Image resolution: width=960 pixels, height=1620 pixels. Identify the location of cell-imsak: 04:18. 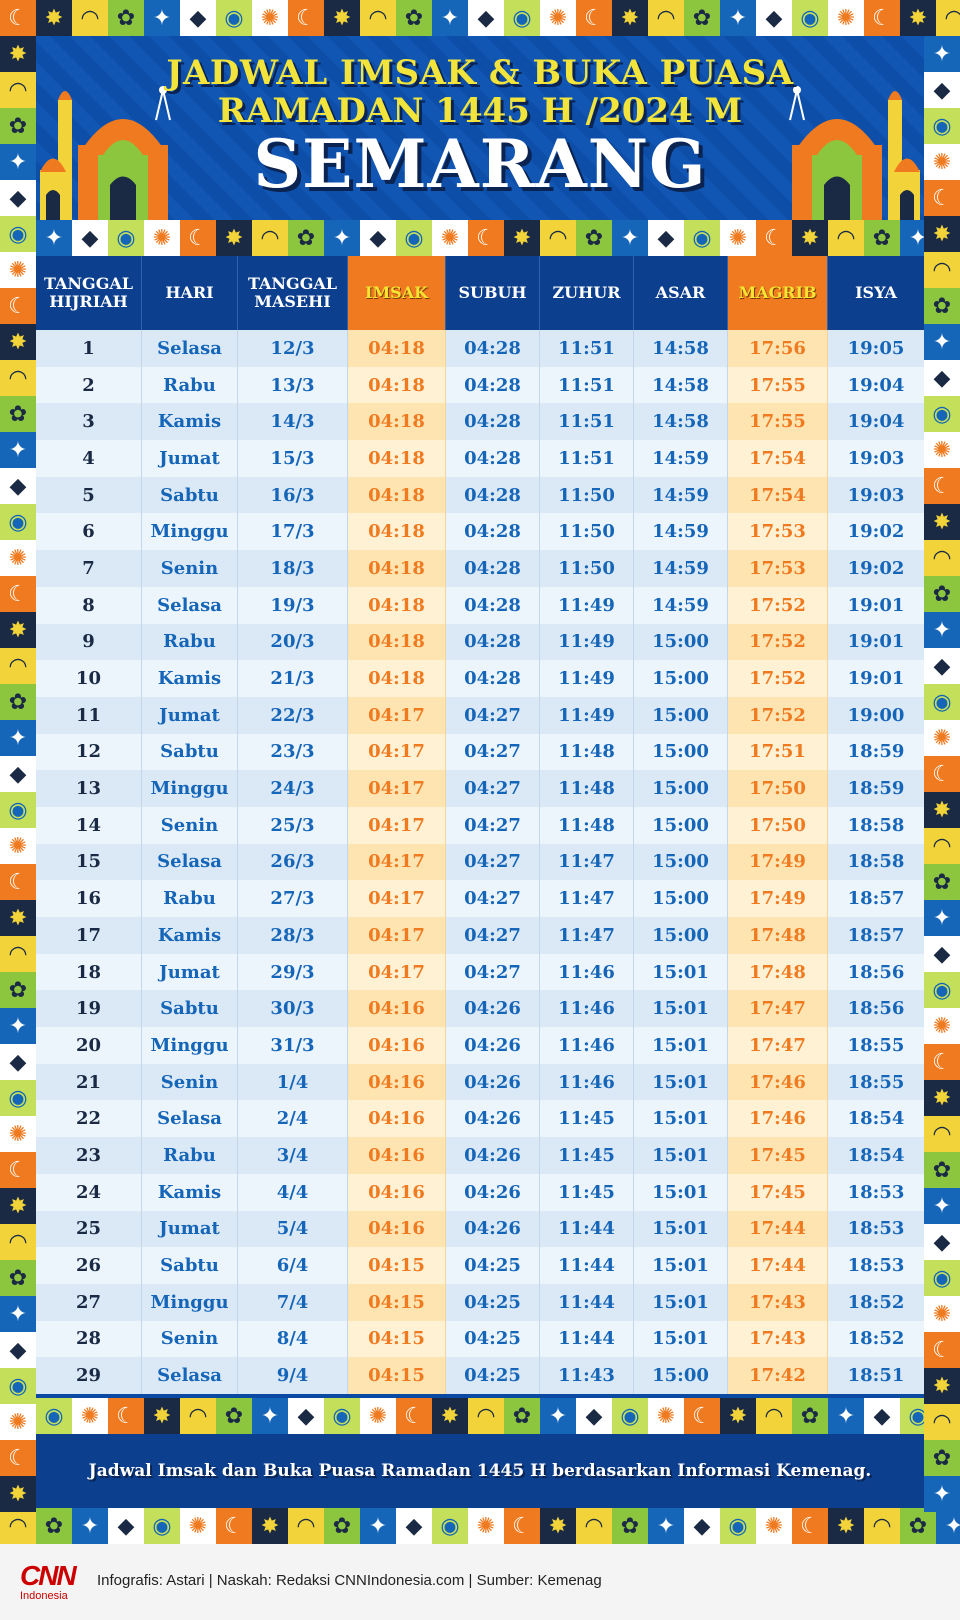
(397, 385).